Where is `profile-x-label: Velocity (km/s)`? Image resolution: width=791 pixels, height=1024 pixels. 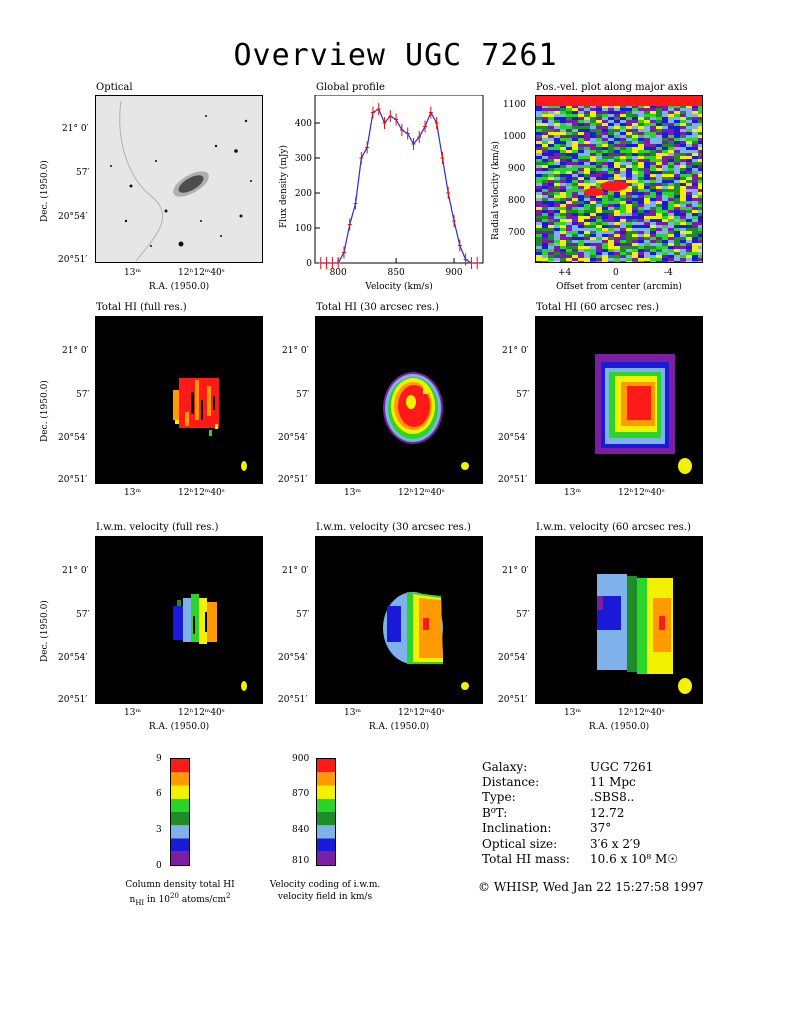 profile-x-label: Velocity (km/s) is located at coordinates (399, 287).